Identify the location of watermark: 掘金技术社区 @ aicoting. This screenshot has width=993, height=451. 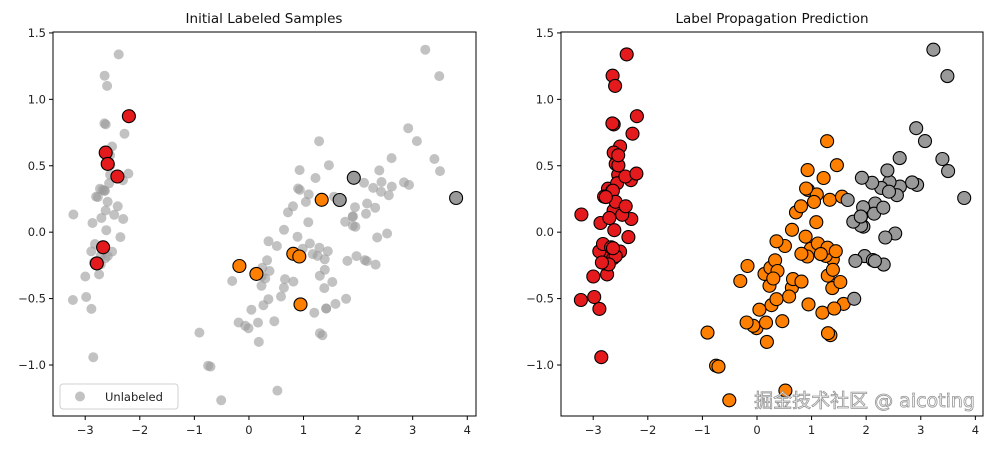
(864, 401).